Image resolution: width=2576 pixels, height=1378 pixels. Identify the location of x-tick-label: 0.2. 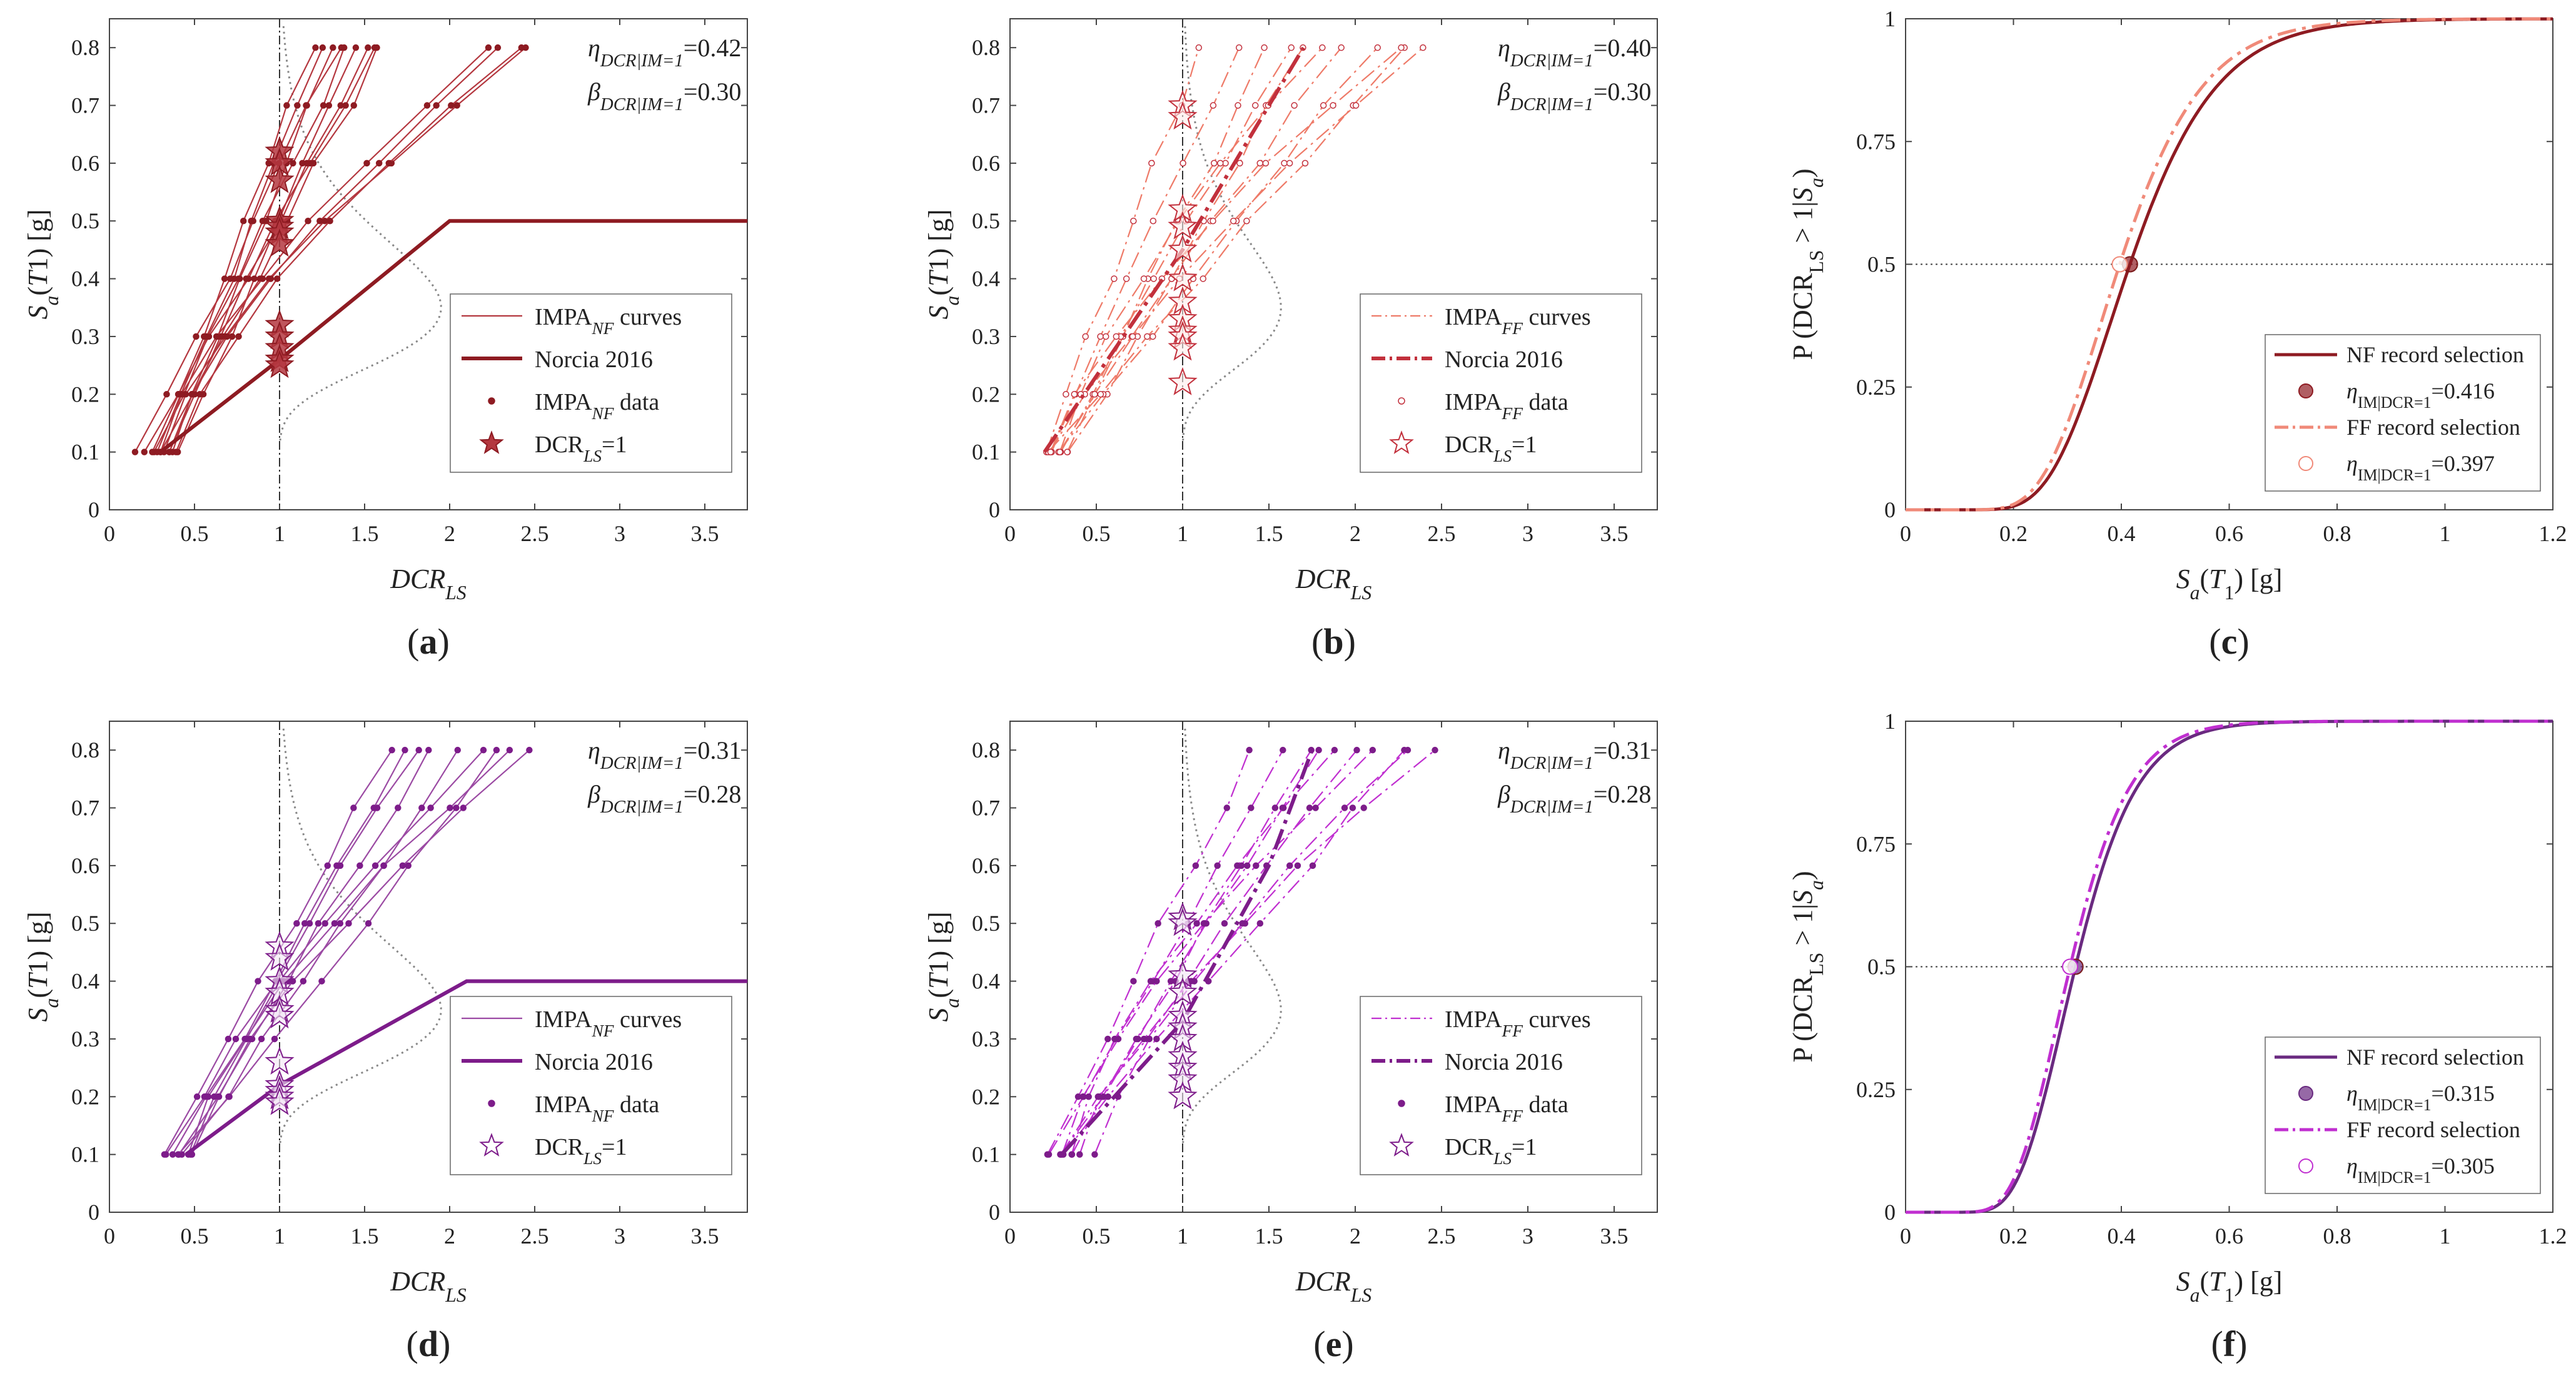
(2014, 1236).